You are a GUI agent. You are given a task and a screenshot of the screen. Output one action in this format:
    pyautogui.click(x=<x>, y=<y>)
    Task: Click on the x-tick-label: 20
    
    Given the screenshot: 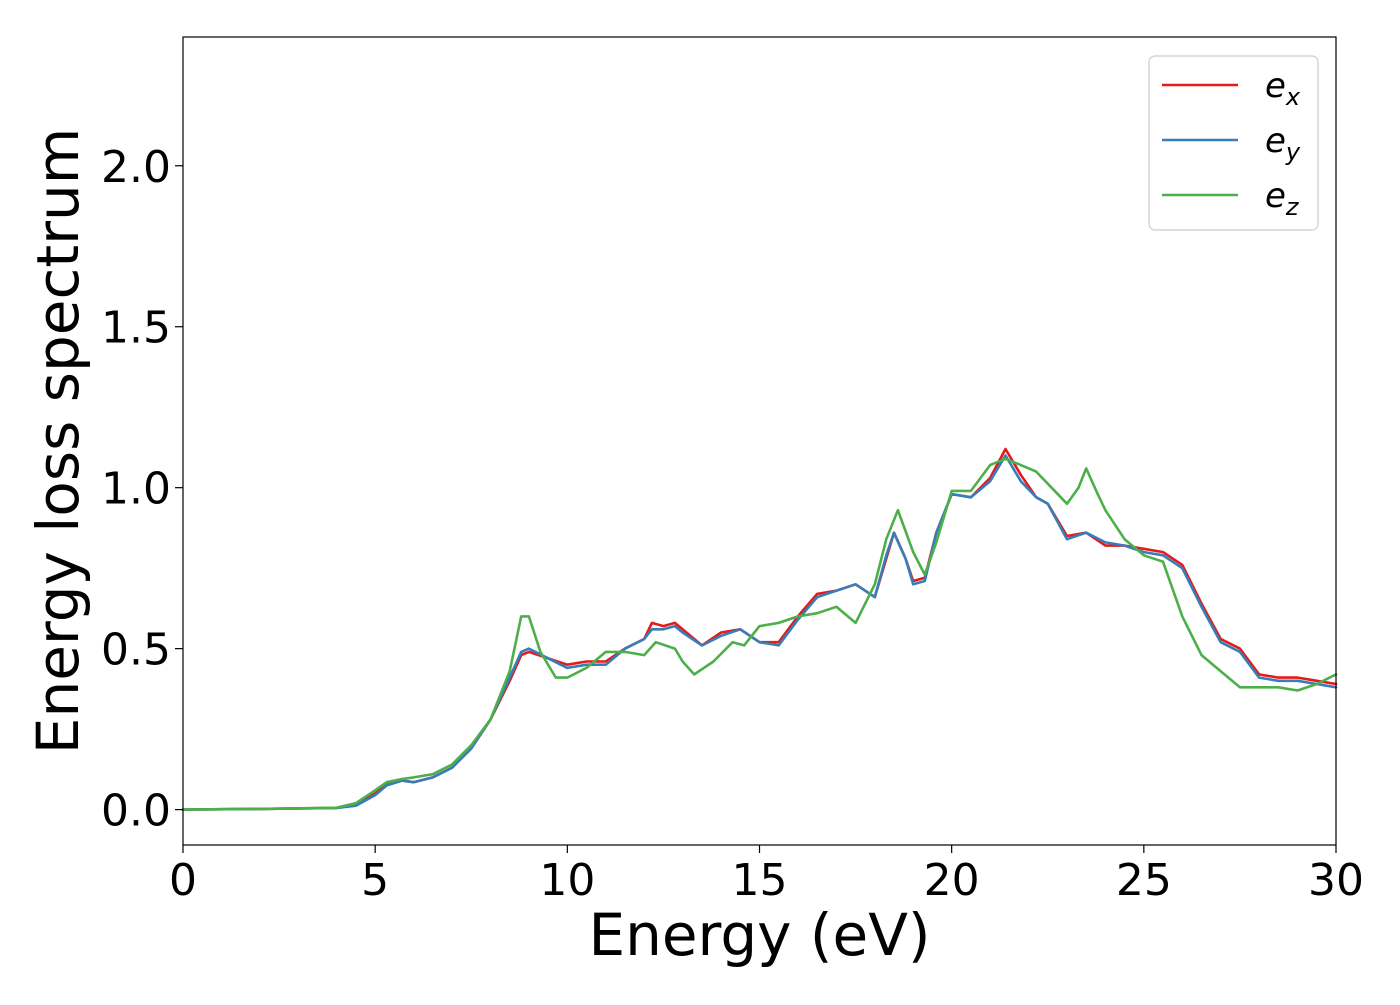 What is the action you would take?
    pyautogui.click(x=952, y=880)
    